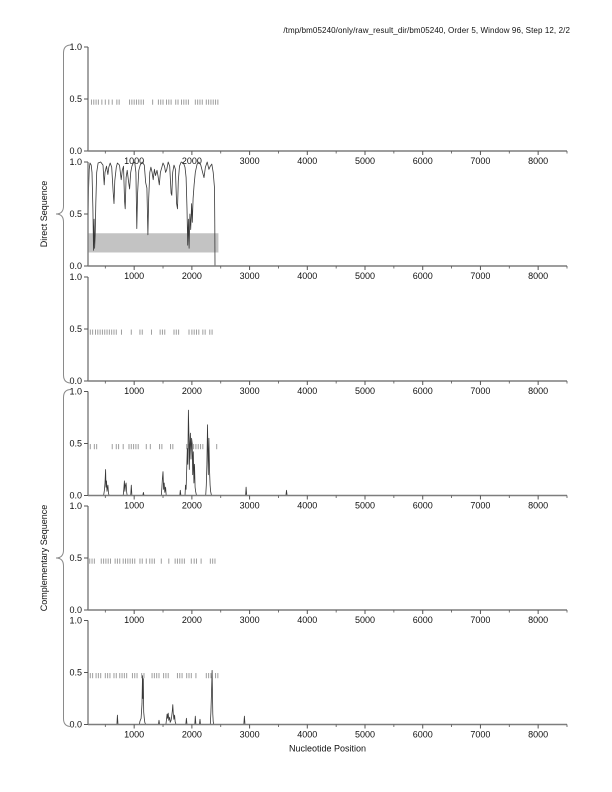 The height and width of the screenshot is (792, 612). What do you see at coordinates (327, 749) in the screenshot?
I see `x-axis-title: Nucleotide Position` at bounding box center [327, 749].